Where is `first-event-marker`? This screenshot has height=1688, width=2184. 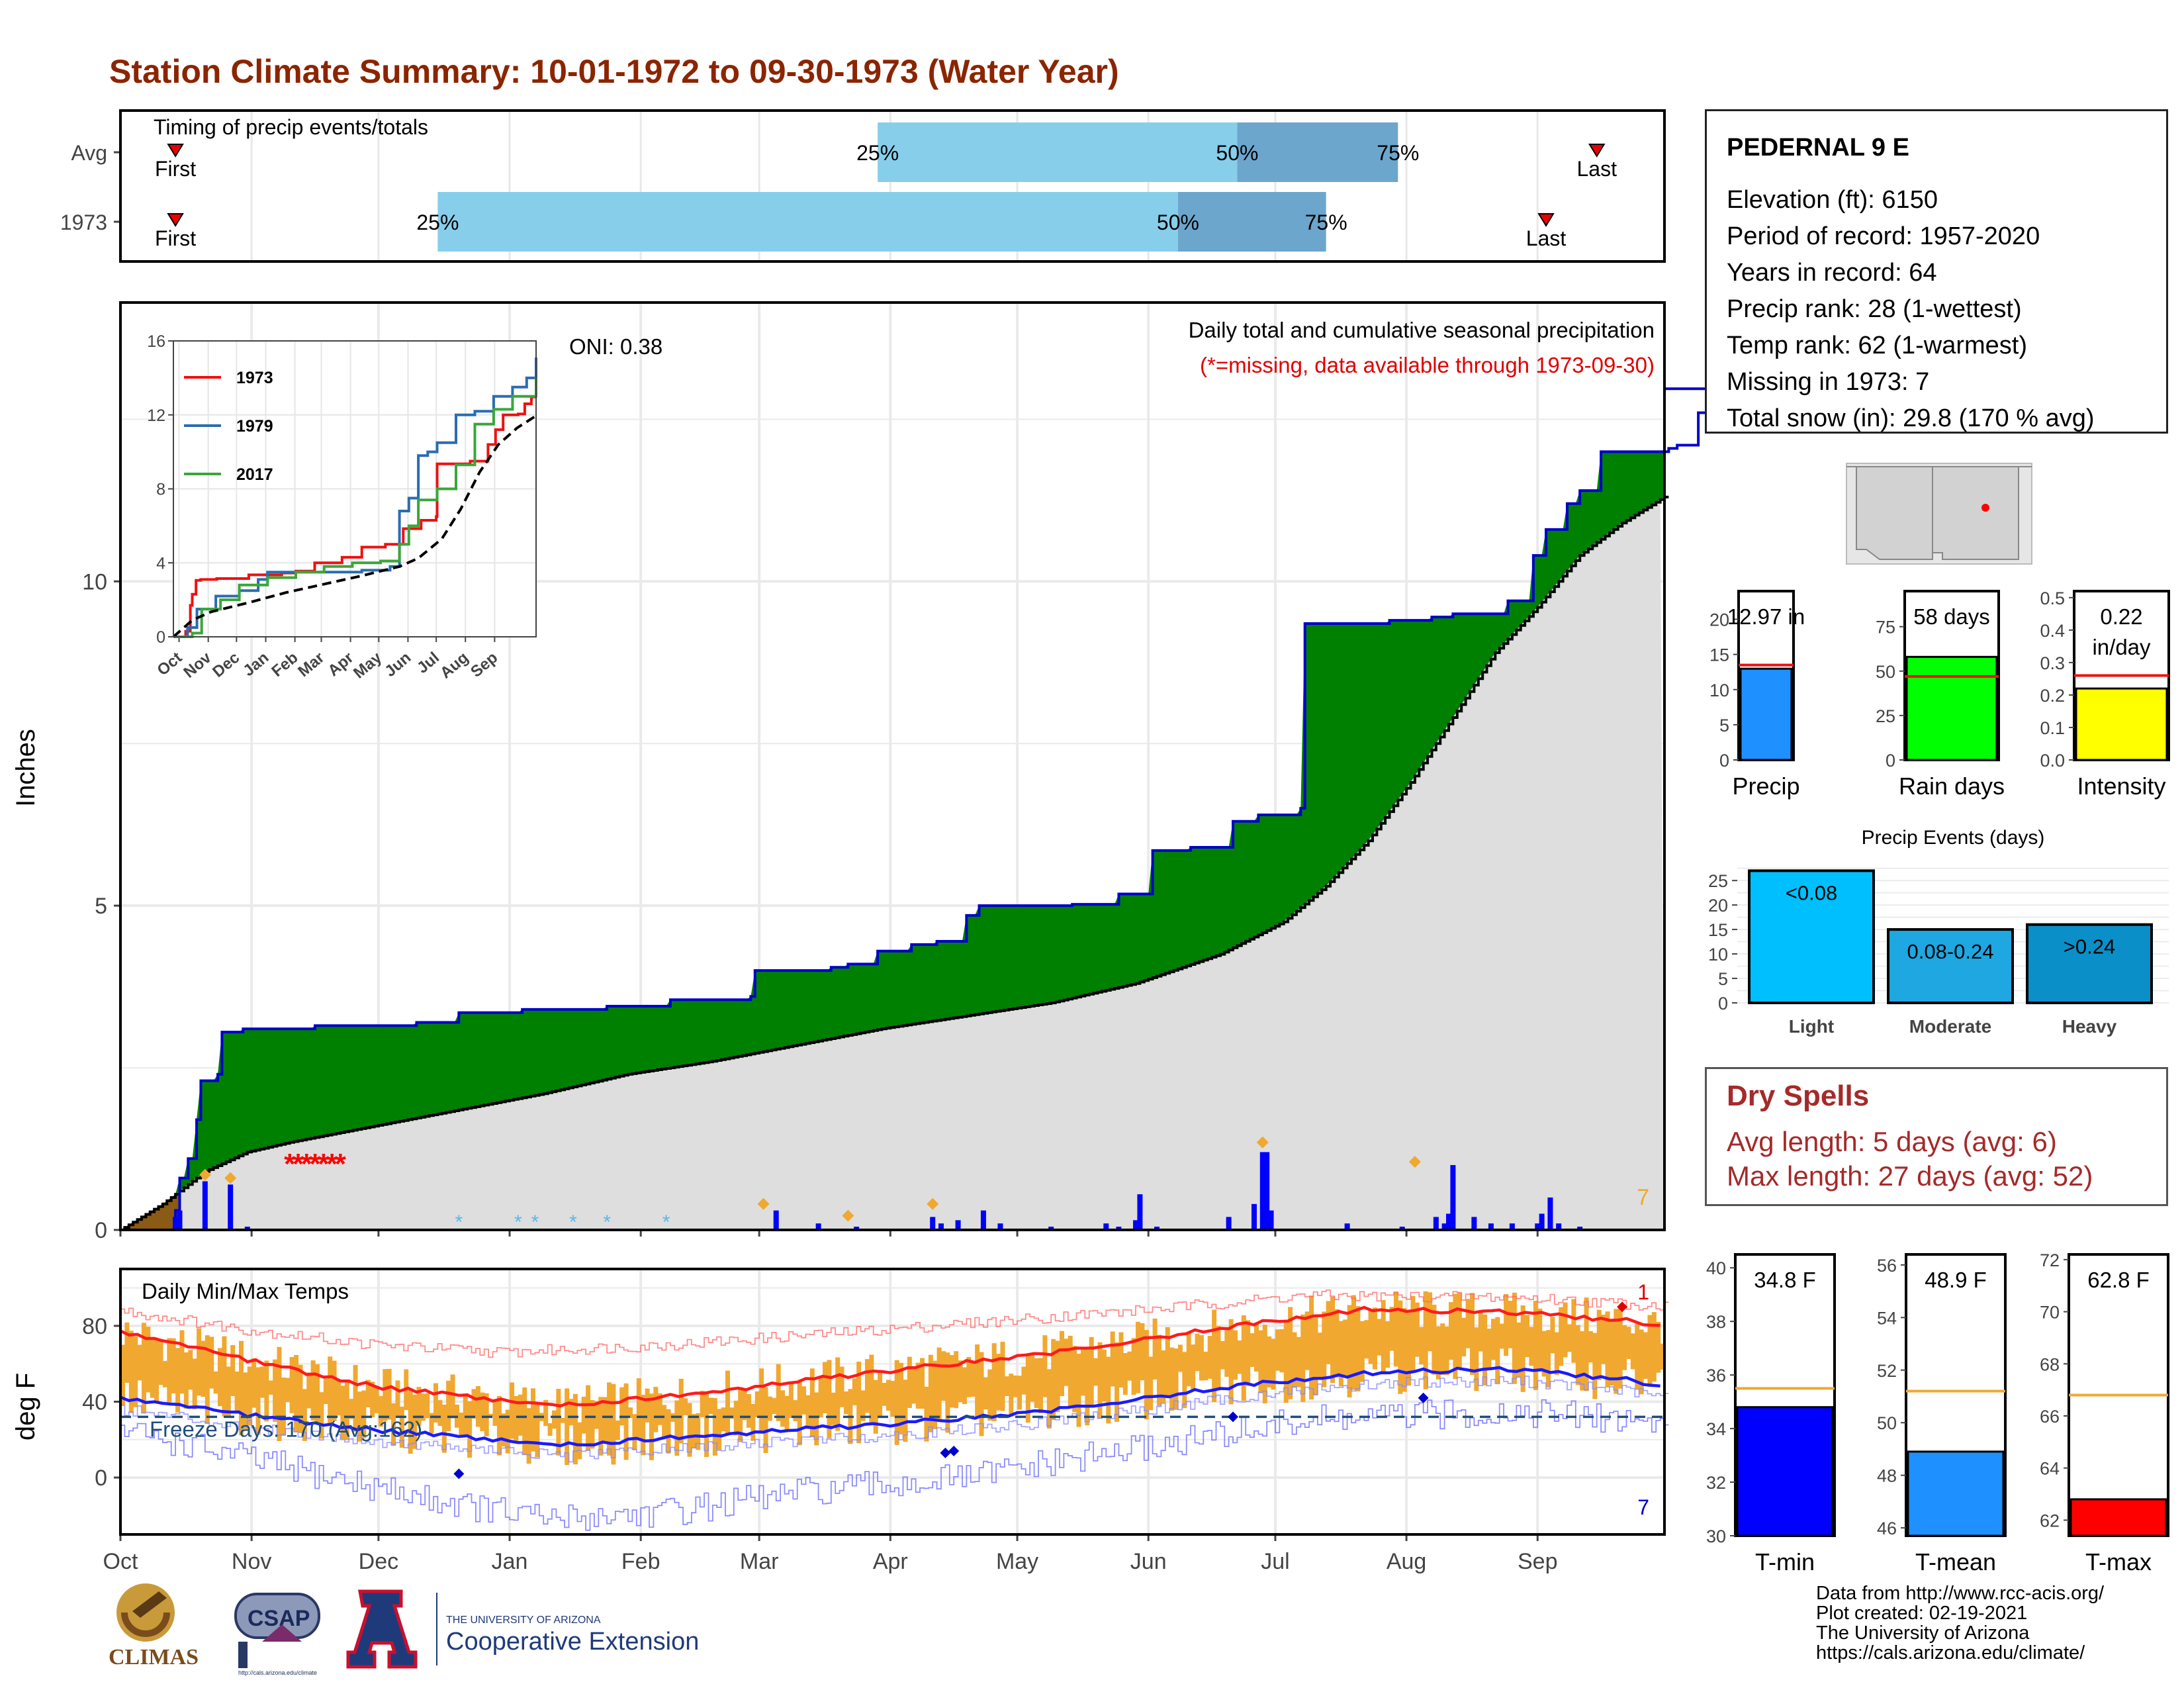
first-event-marker is located at coordinates (176, 151).